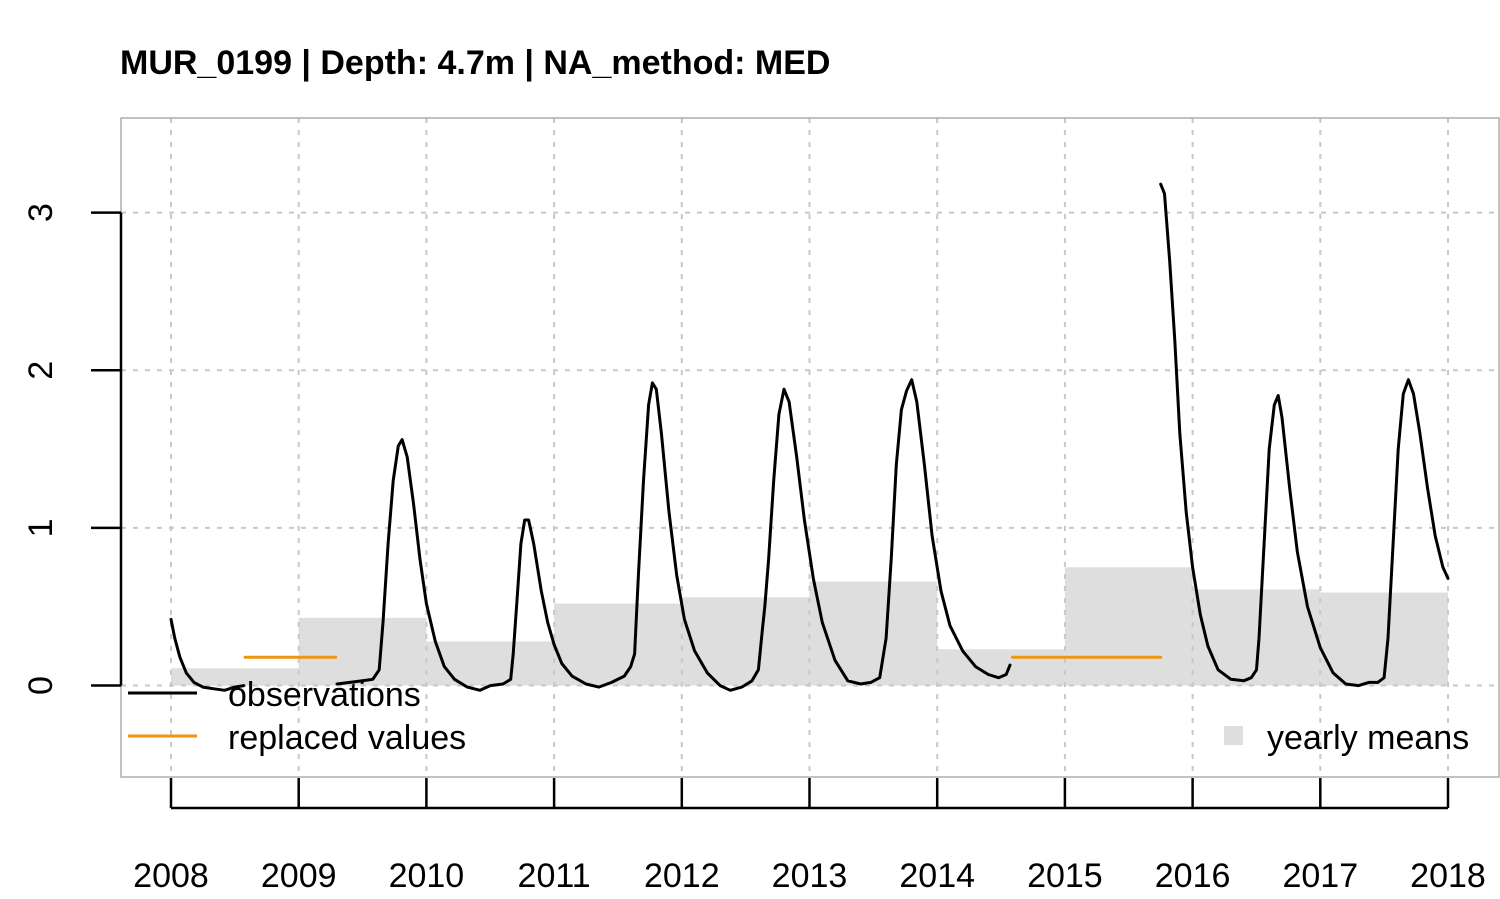 The image size is (1500, 899). Describe the element at coordinates (937, 876) in the screenshot. I see `x-tick-label: 2014` at that location.